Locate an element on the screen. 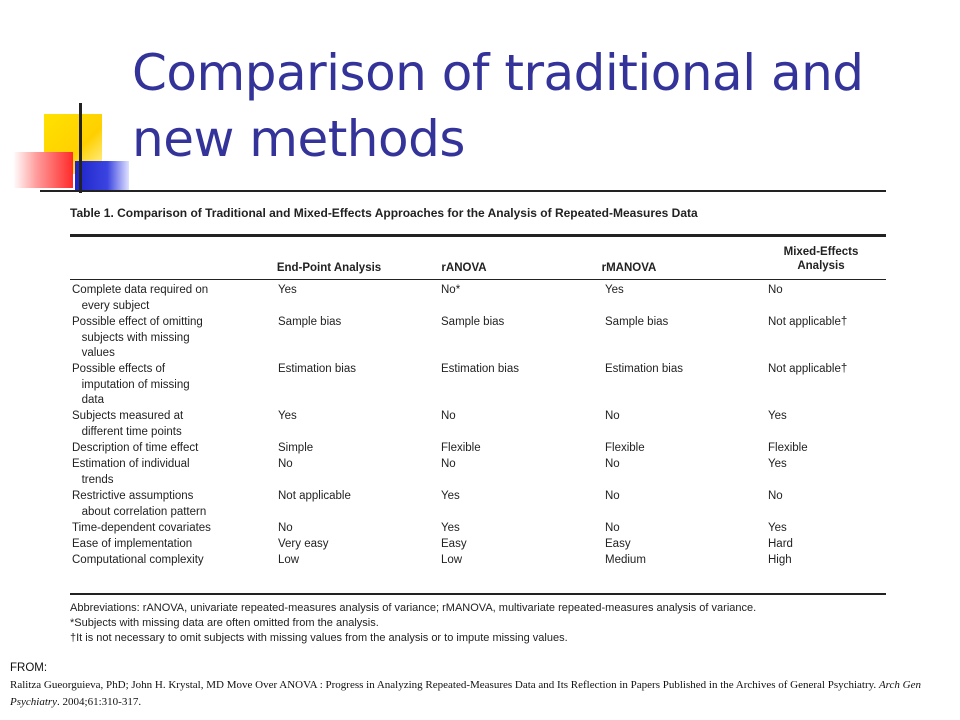  table-bottom-rule is located at coordinates (478, 594).